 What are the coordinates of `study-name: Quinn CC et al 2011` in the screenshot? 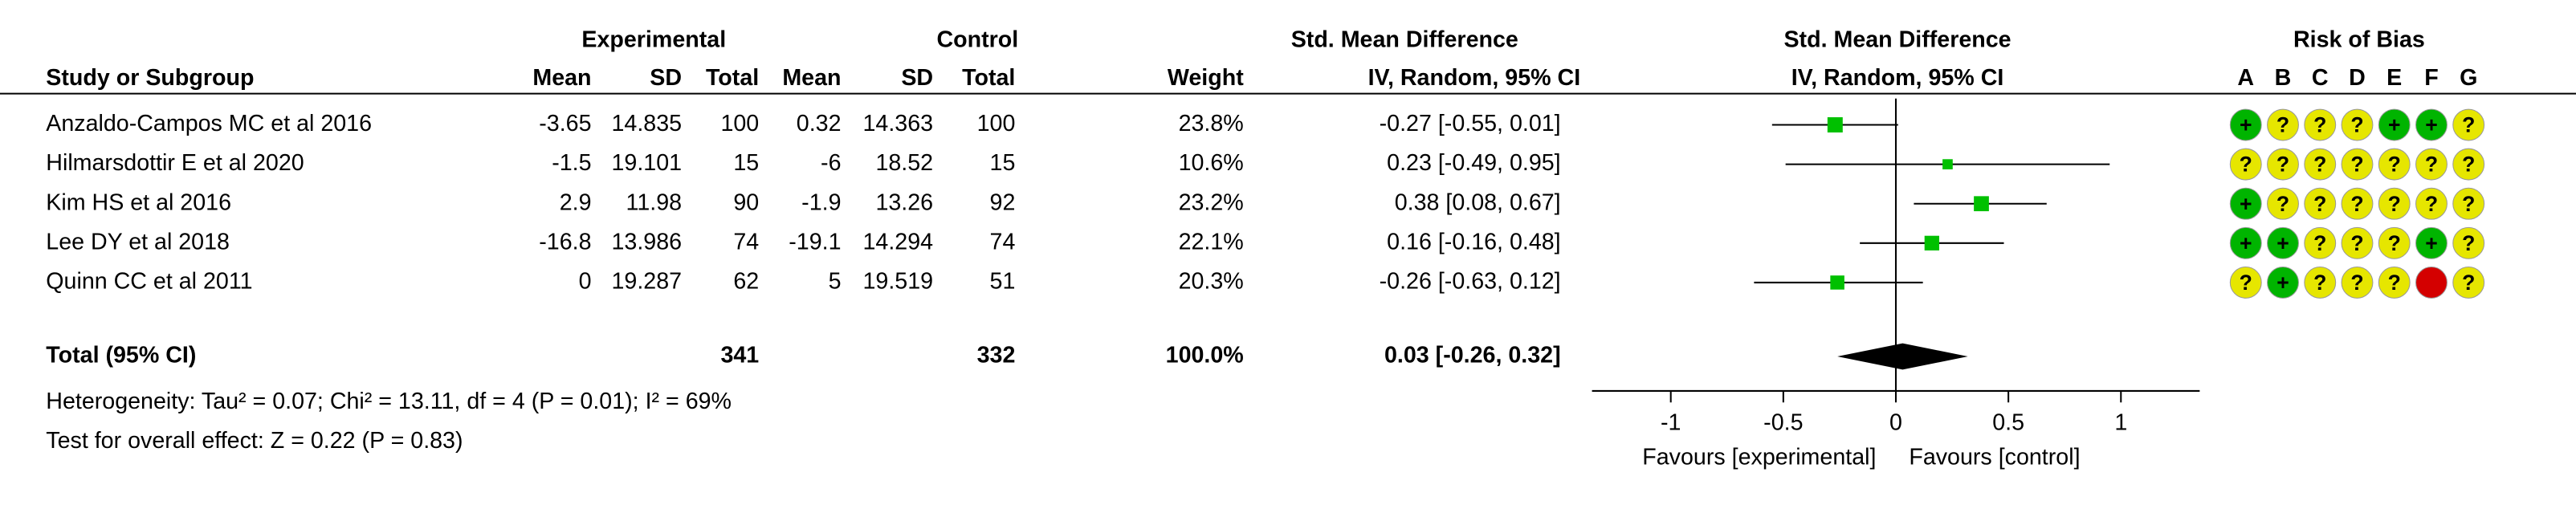 It's located at (149, 281).